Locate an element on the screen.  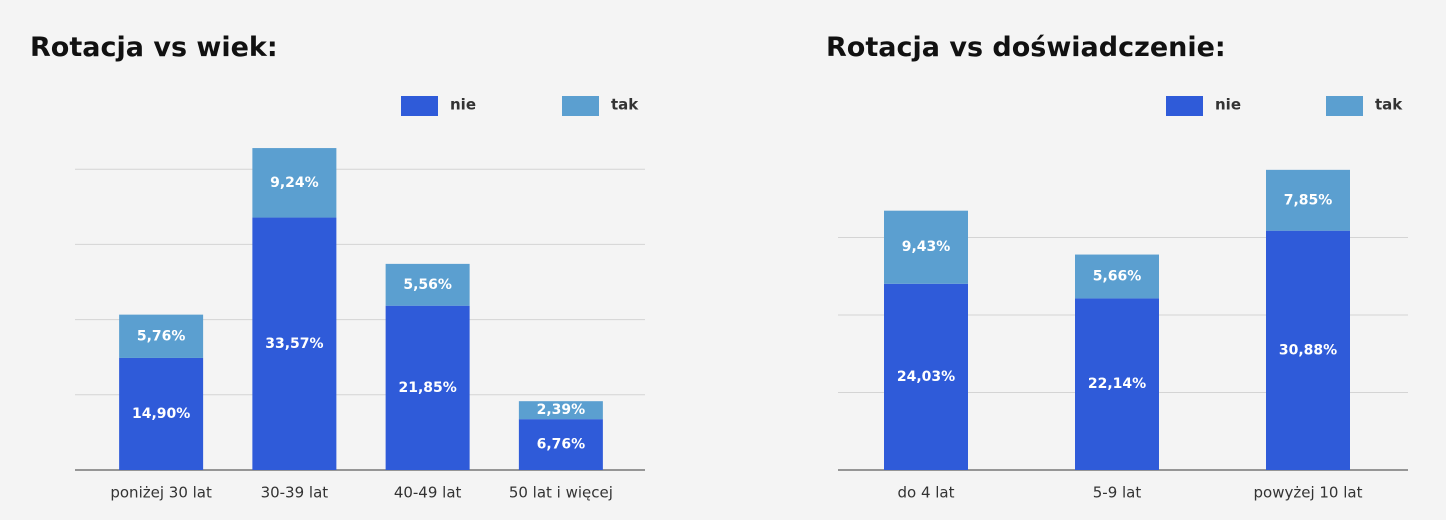
value-label: 2,39% is located at coordinates (561, 410).